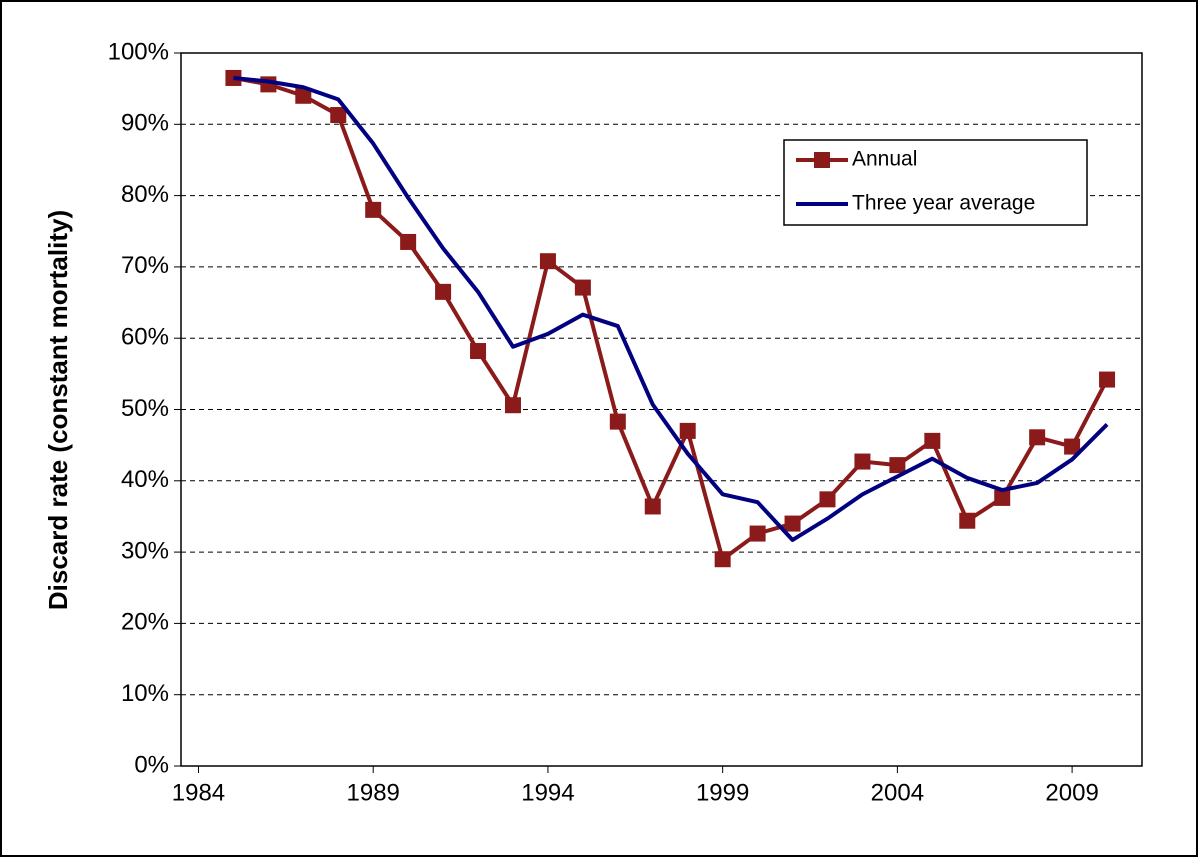 This screenshot has width=1198, height=862. What do you see at coordinates (897, 792) in the screenshot?
I see `x-tick-label: 2004` at bounding box center [897, 792].